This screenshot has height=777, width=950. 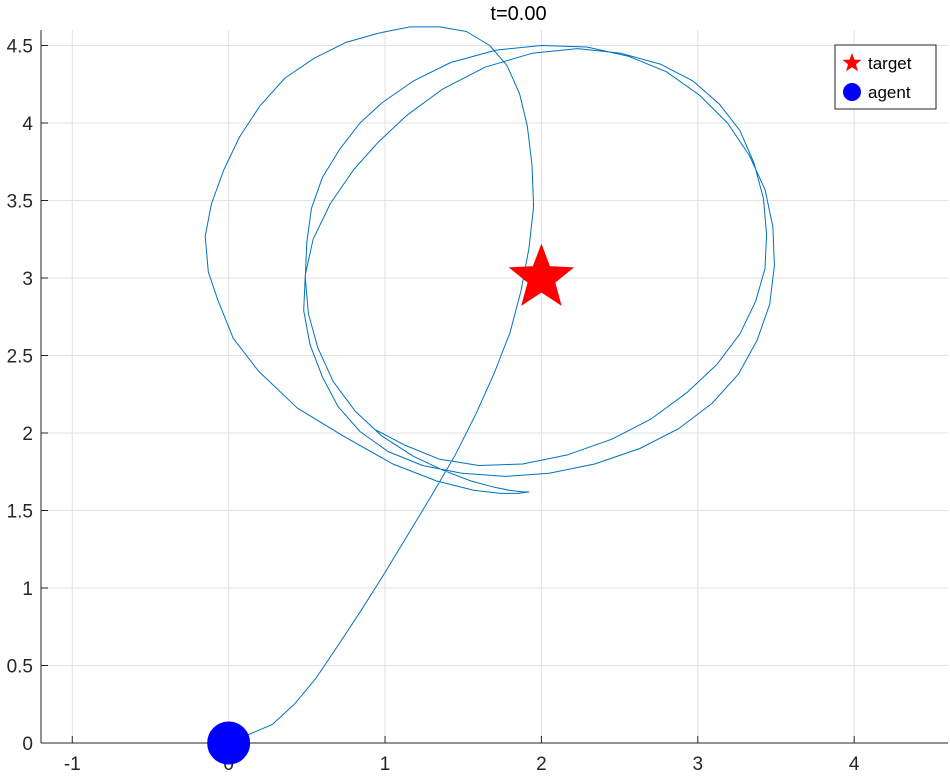 What do you see at coordinates (20, 667) in the screenshot?
I see `y-tick-label: 0.5` at bounding box center [20, 667].